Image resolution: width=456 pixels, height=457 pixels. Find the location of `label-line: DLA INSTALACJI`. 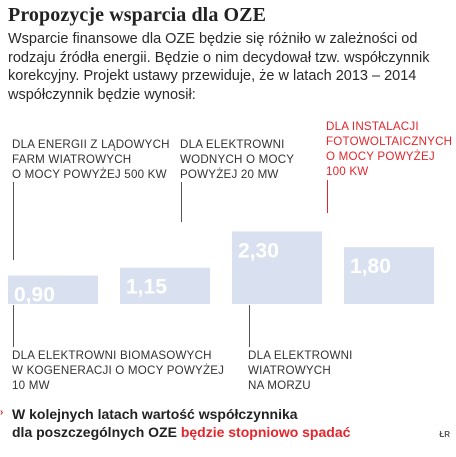

label-line: DLA INSTALACJI is located at coordinates (372, 126).